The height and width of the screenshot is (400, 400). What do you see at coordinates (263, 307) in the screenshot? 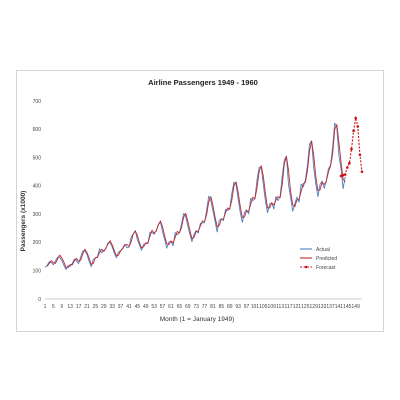
I see `x-tick-label: 105` at bounding box center [263, 307].